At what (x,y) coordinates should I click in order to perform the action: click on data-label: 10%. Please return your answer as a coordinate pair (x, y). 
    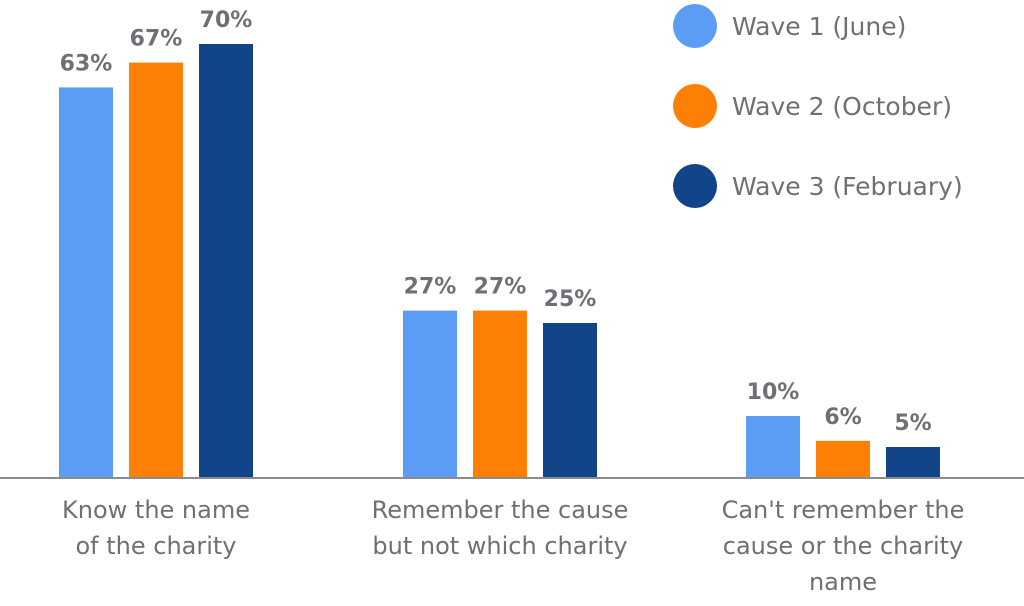
    Looking at the image, I should click on (773, 392).